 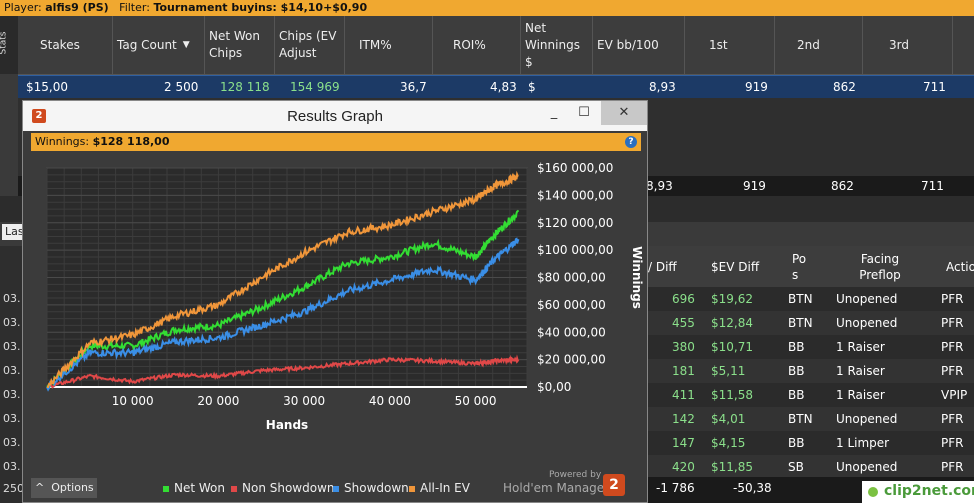 What do you see at coordinates (807, 347) in the screenshot?
I see `hand-row: 380 $10,71 BB 1 Raiser PFR` at bounding box center [807, 347].